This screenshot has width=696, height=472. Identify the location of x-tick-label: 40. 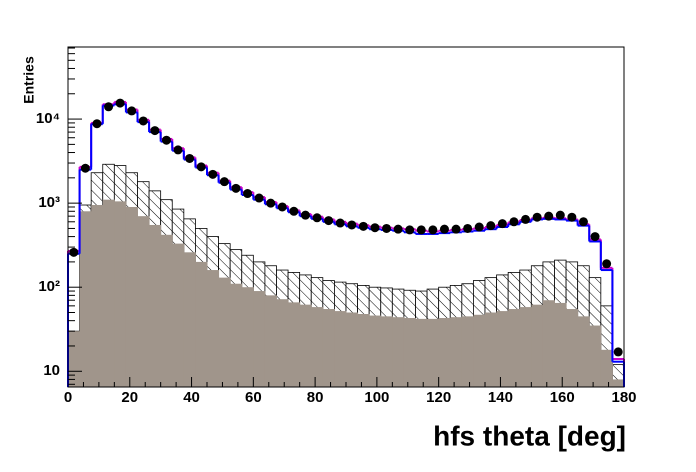
(191, 397).